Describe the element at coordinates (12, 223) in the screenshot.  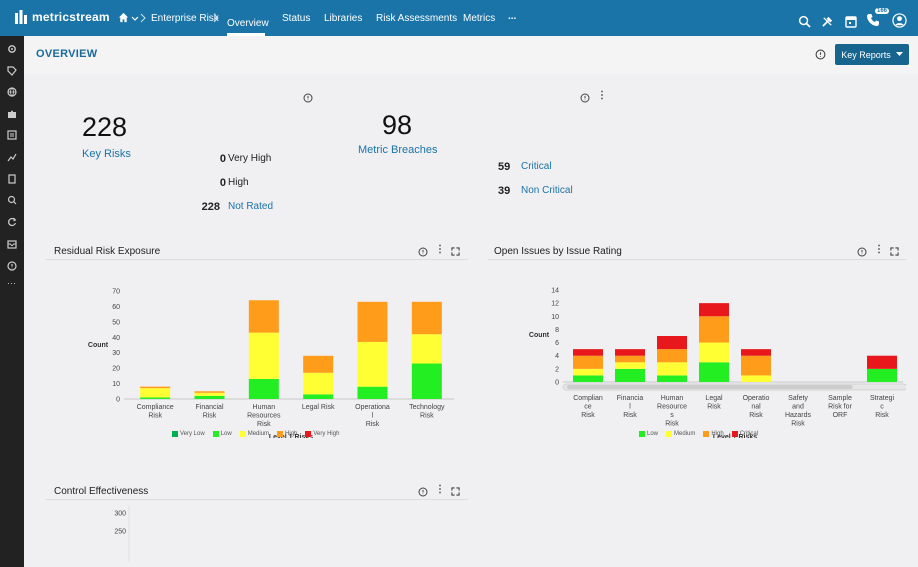
I see `sidebar-icon-sync` at that location.